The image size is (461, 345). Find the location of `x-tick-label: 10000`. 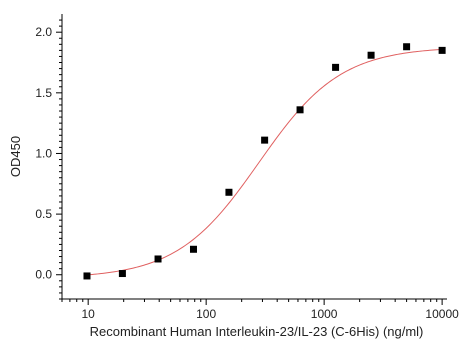

x-tick-label: 10000 is located at coordinates (442, 314).